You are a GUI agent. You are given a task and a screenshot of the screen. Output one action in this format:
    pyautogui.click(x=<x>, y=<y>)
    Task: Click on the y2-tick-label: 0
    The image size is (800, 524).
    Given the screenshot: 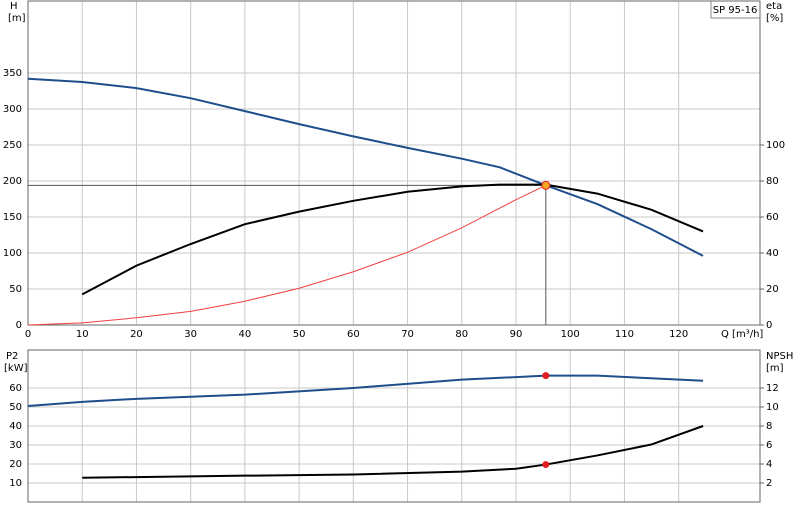 What is the action you would take?
    pyautogui.click(x=769, y=325)
    